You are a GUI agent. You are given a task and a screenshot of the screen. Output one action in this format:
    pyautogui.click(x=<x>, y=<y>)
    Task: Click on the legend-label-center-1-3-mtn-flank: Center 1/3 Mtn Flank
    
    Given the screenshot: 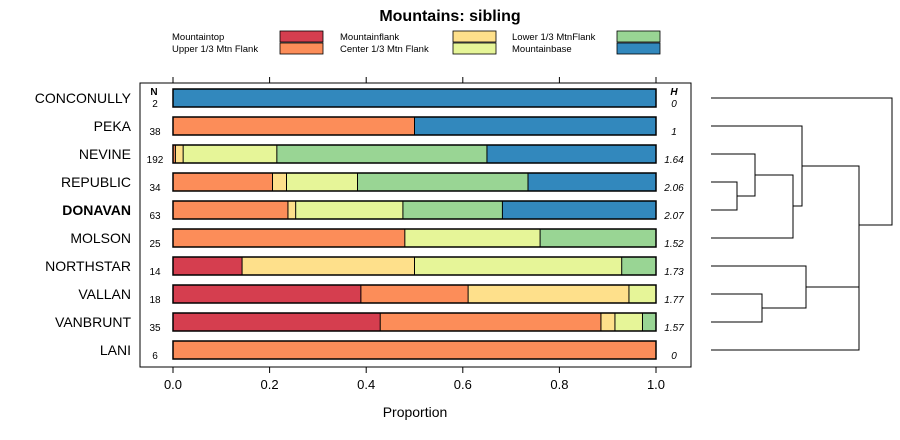 What is the action you would take?
    pyautogui.click(x=384, y=49)
    